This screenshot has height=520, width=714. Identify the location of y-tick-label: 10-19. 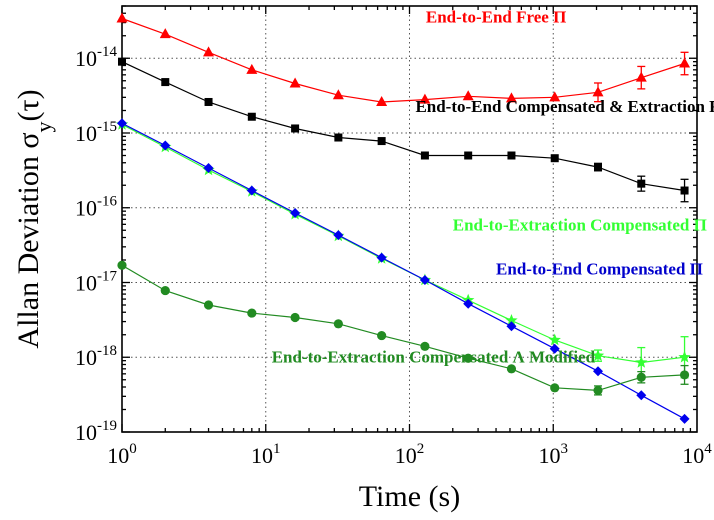
(96, 431).